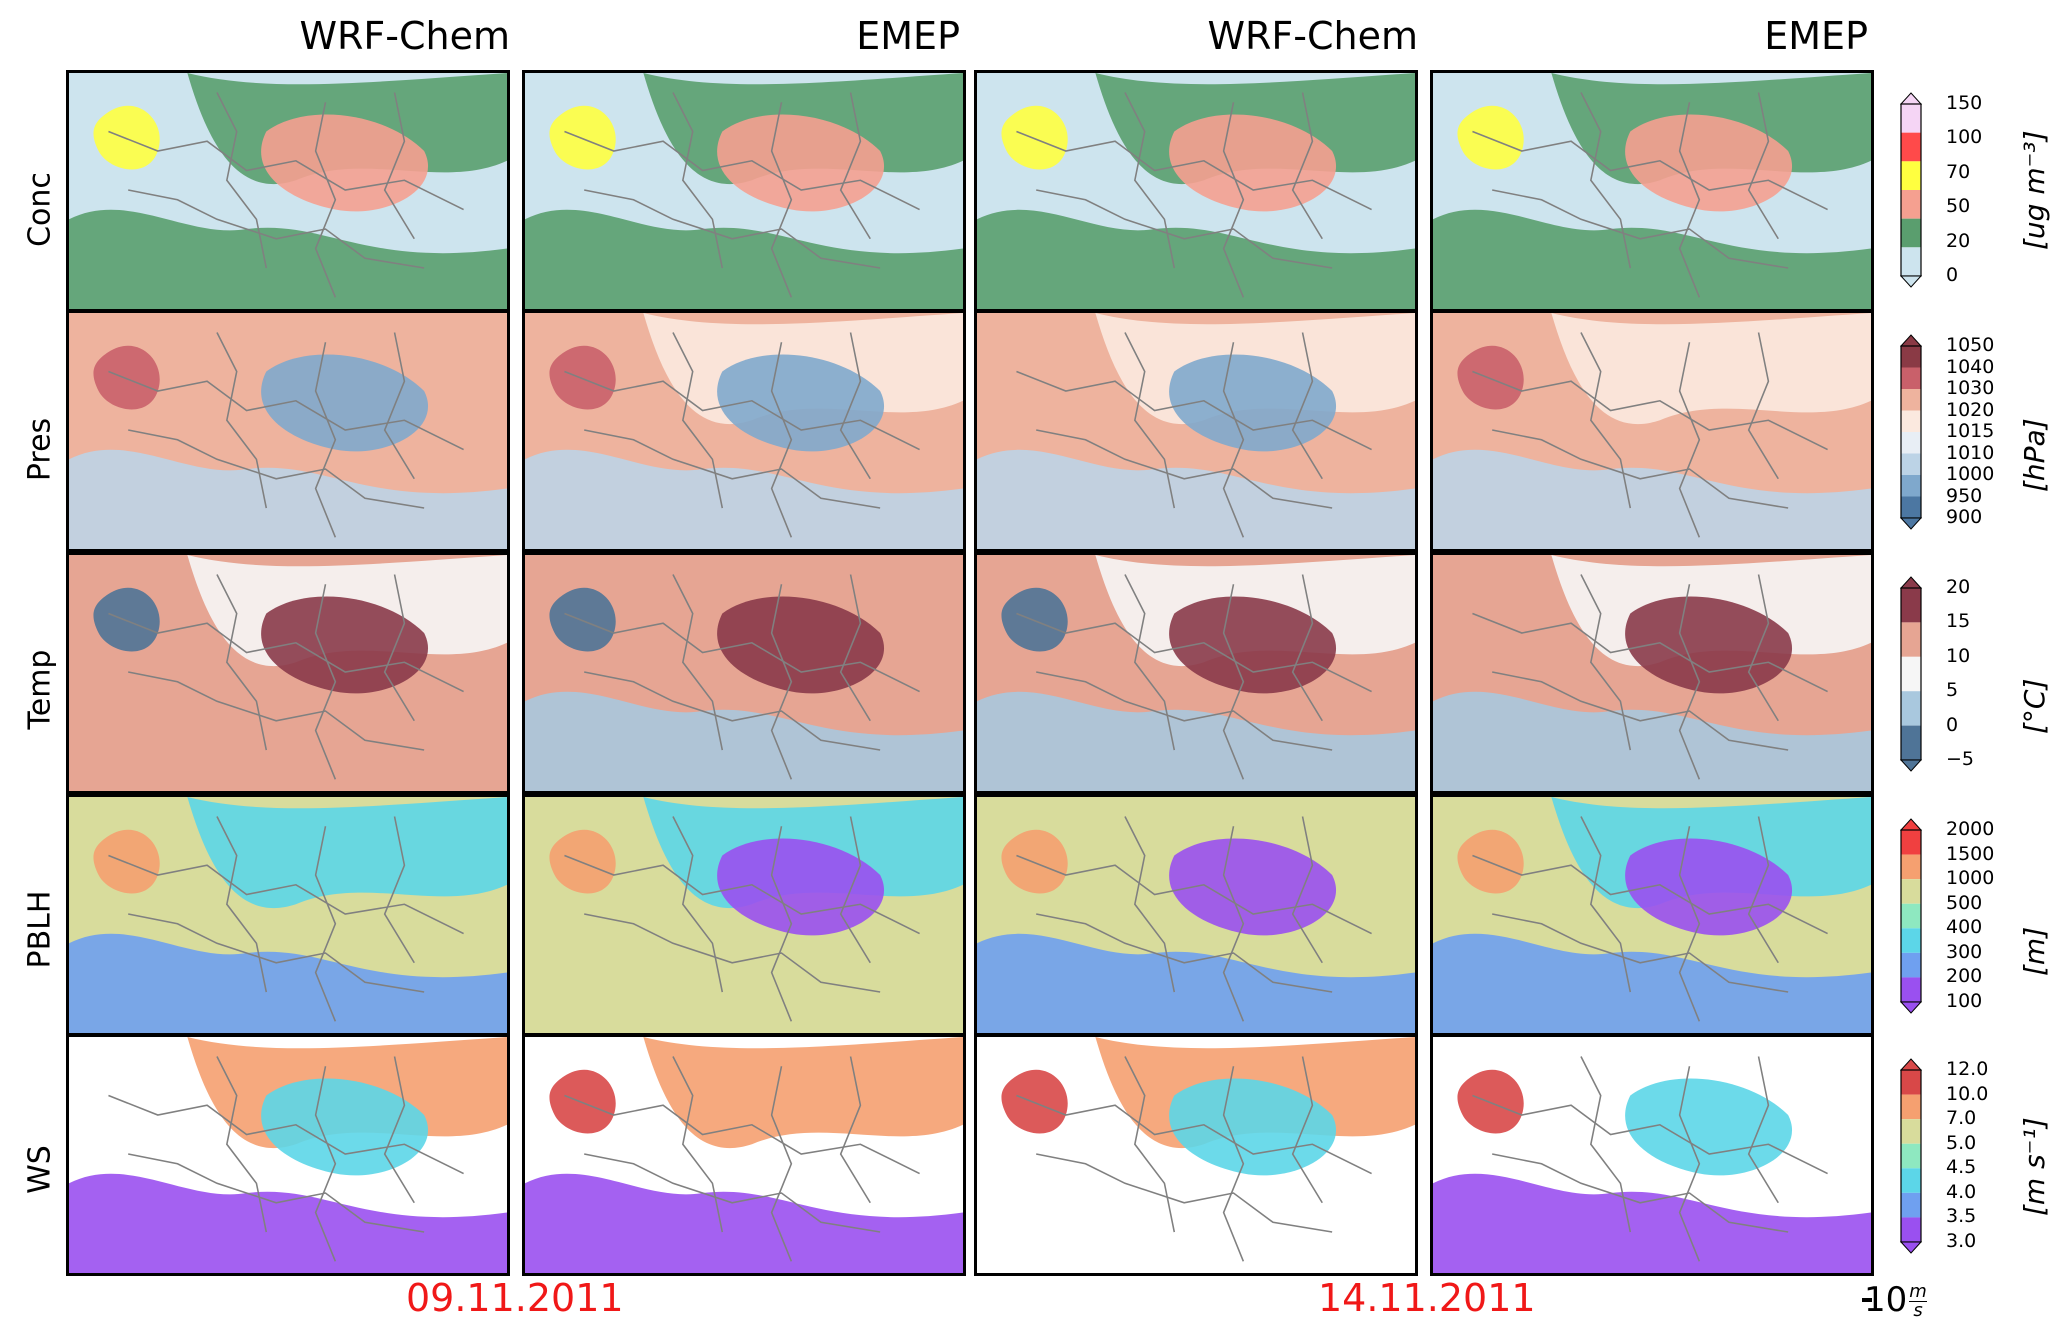 This screenshot has width=2068, height=1337. I want to click on colorbar-pblh-tick: 400, so click(1964, 927).